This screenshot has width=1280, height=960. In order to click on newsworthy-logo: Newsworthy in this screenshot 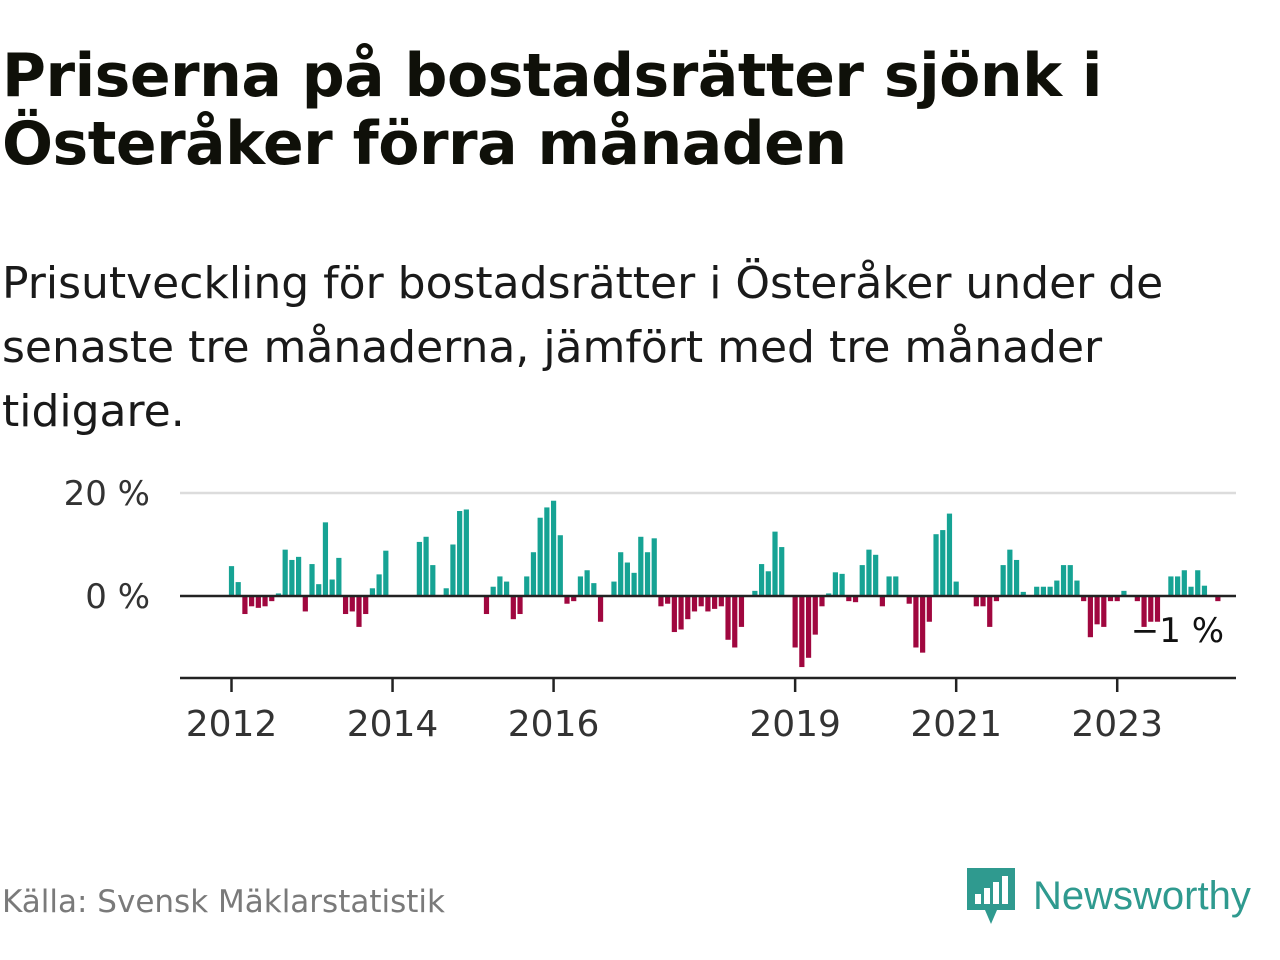, I will do `click(1108, 896)`.